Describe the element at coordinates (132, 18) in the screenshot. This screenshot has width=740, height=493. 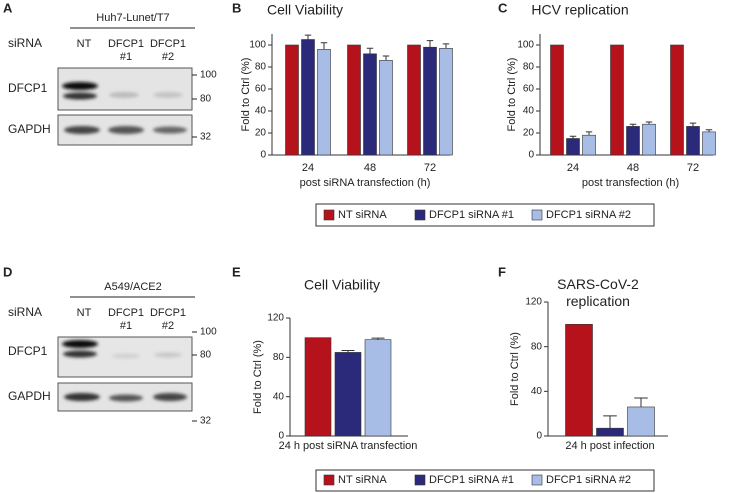
I see `cell-line: Huh7-Lunet/T7` at that location.